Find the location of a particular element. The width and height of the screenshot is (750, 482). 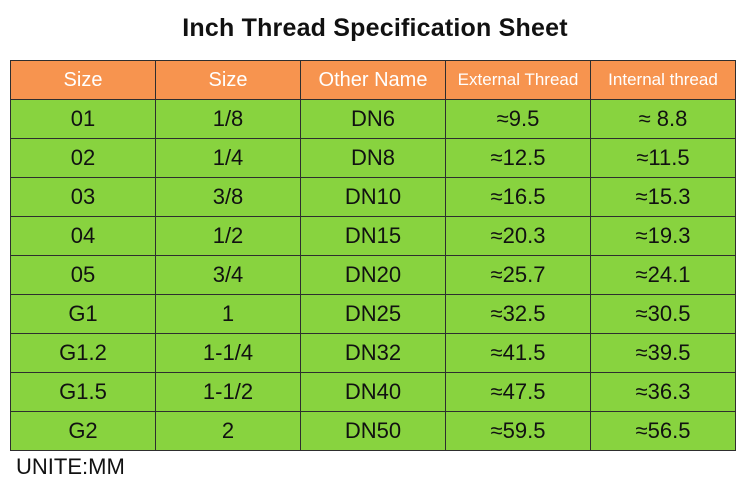

sheet-title: Inch Thread Specification Sheet is located at coordinates (375, 28).